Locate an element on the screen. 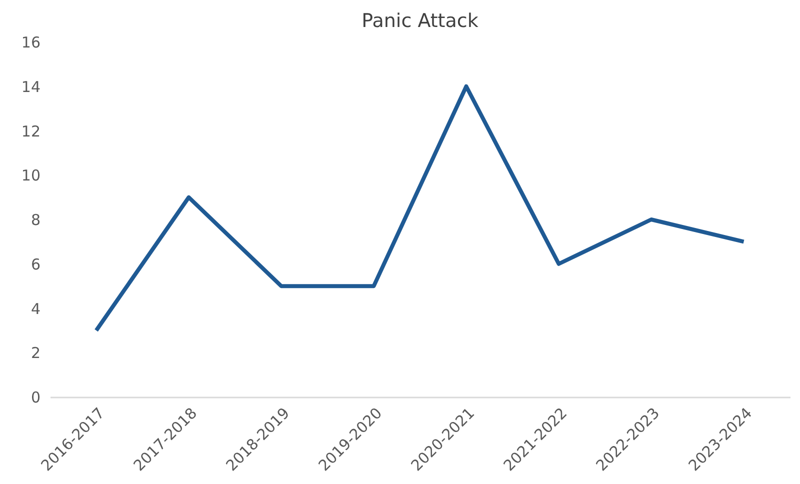 The height and width of the screenshot is (484, 800). y-tick-label: 16 is located at coordinates (30, 43).